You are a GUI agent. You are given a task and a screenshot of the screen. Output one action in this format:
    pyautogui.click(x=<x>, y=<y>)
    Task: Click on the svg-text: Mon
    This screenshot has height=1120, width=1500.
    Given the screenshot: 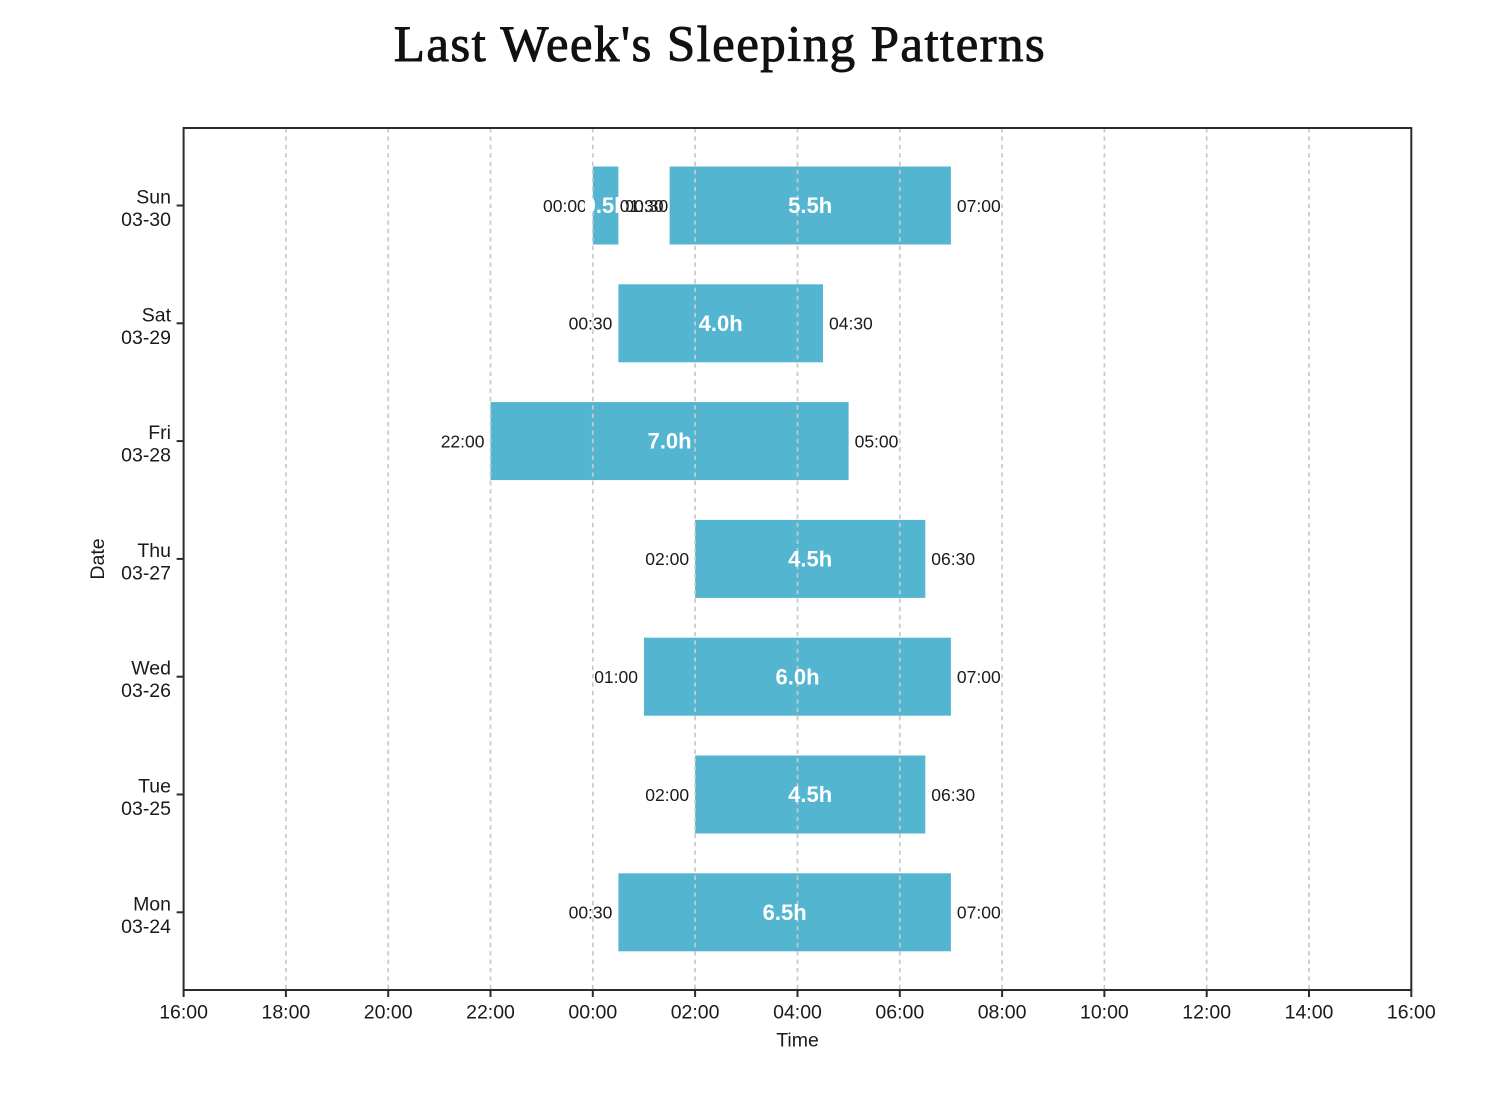 What is the action you would take?
    pyautogui.click(x=152, y=904)
    